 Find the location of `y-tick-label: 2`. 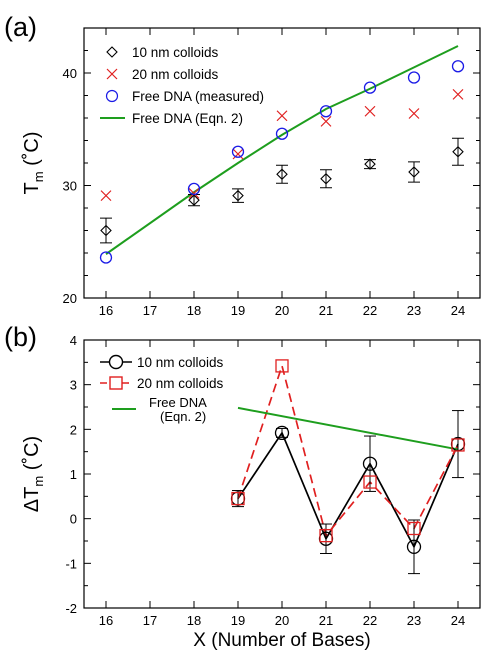

y-tick-label: 2 is located at coordinates (73, 429).